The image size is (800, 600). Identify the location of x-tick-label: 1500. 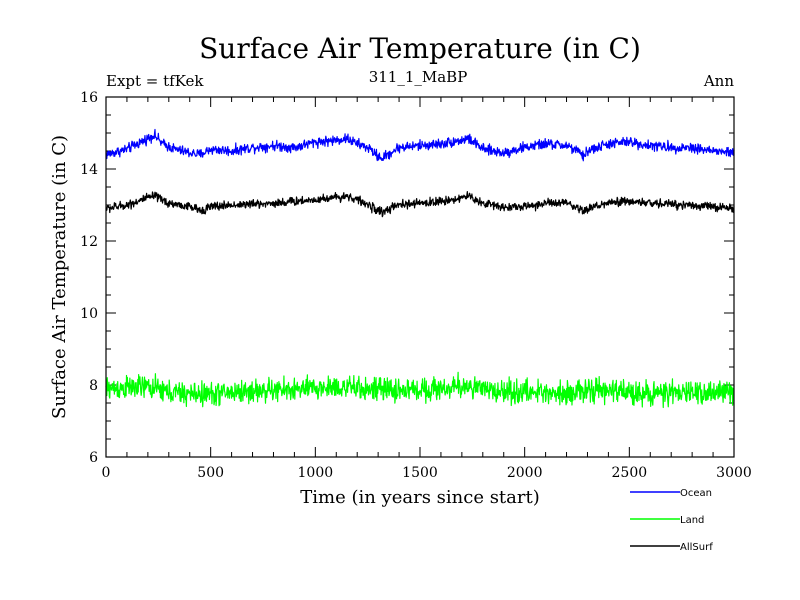
(420, 473).